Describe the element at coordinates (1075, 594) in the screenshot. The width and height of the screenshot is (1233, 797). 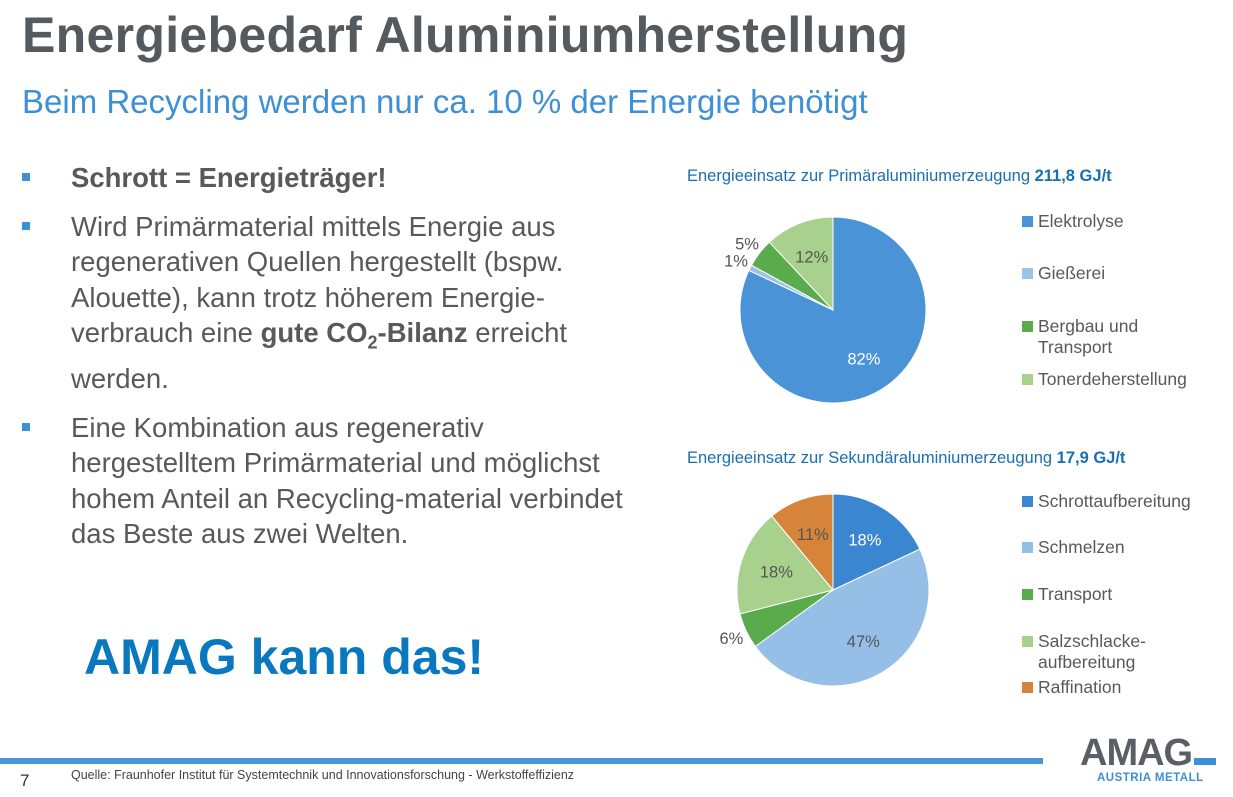
I see `legend-label: Transport` at that location.